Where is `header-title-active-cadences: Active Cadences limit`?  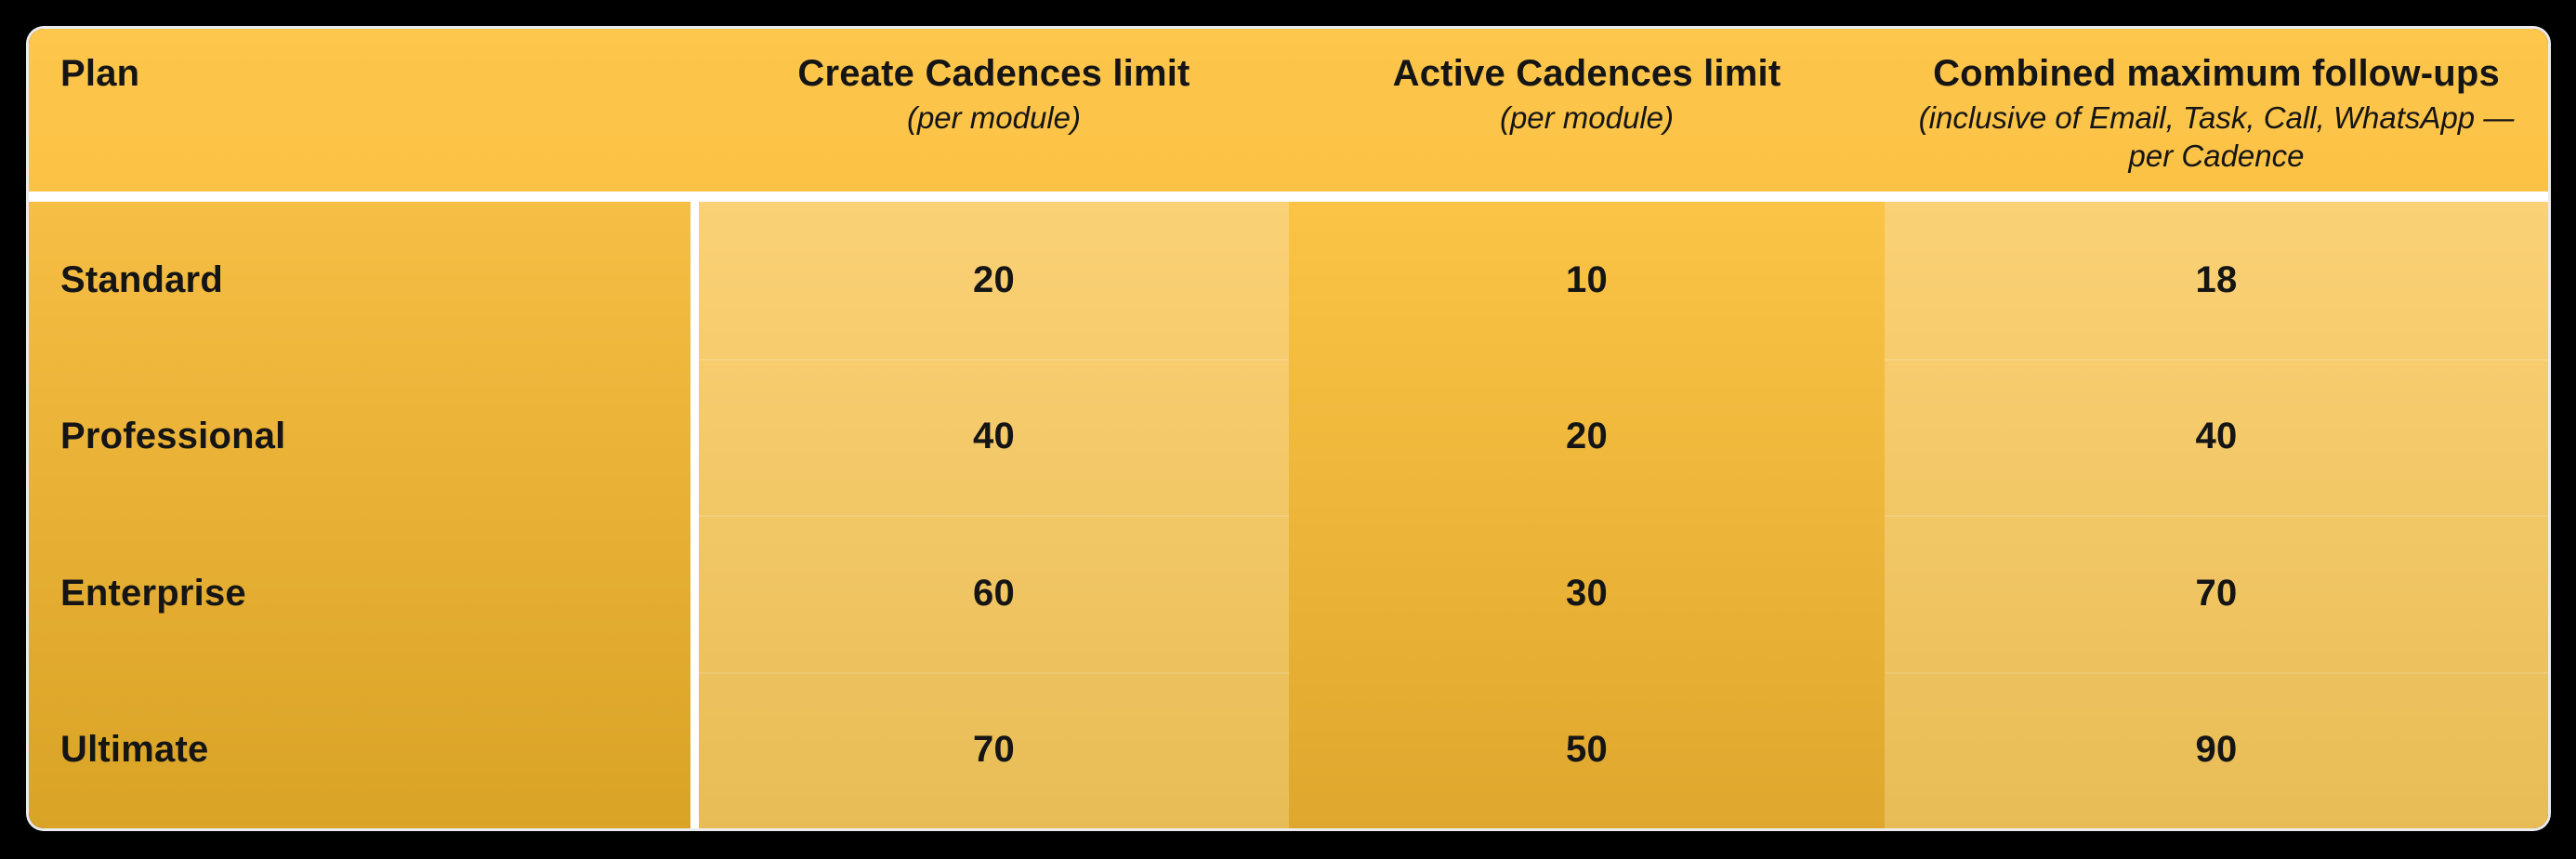 header-title-active-cadences: Active Cadences limit is located at coordinates (1586, 73).